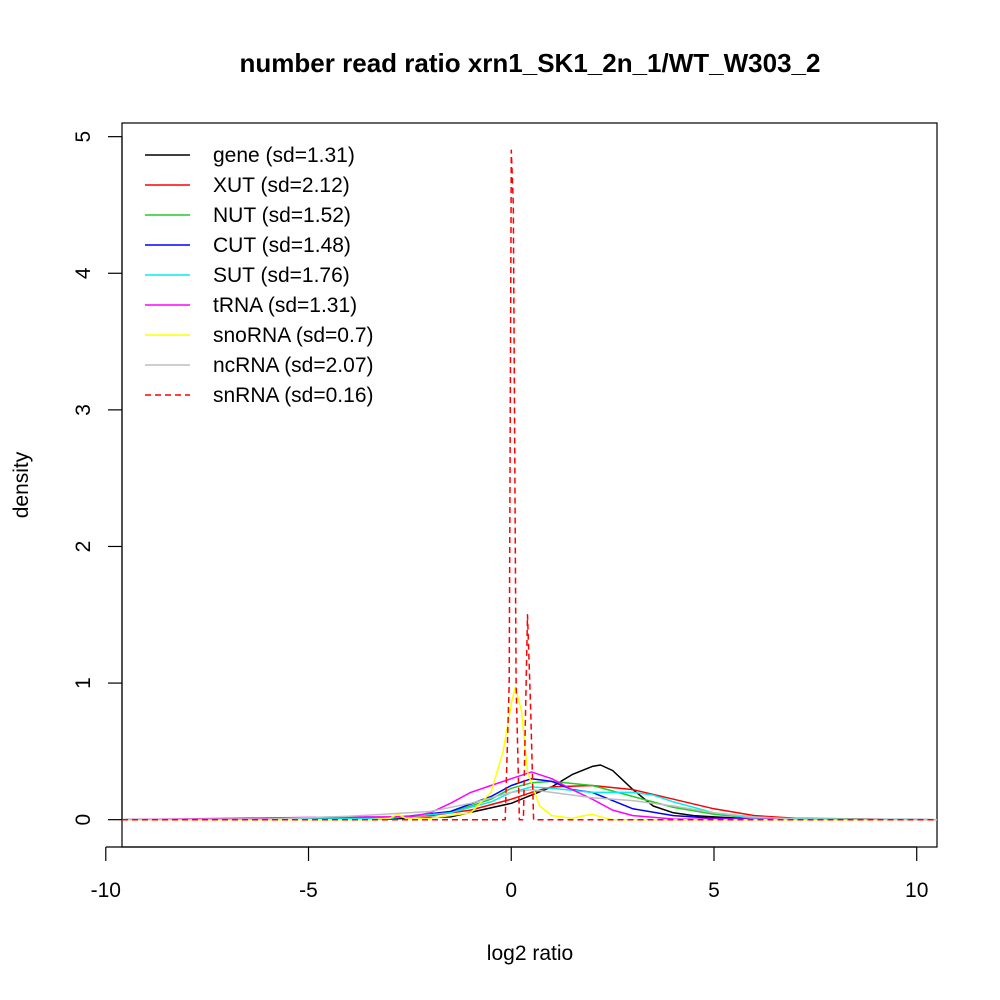  Describe the element at coordinates (293, 395) in the screenshot. I see `legend-label: snRNA (sd=0.16)` at that location.